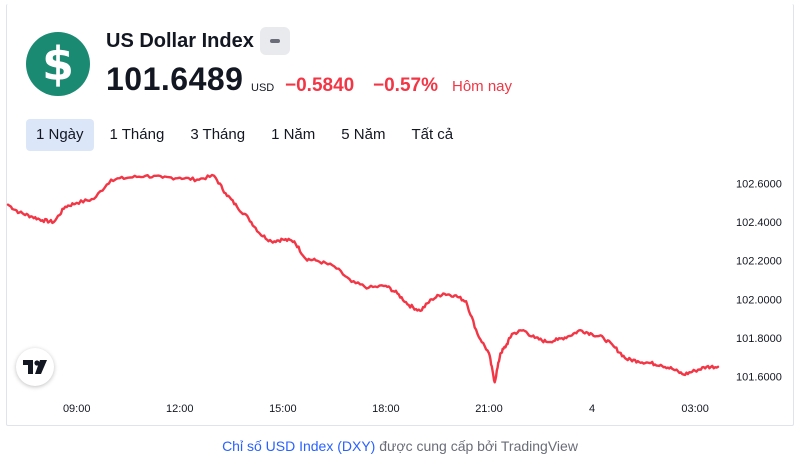  I want to click on x-tick-label: 18:00, so click(386, 409).